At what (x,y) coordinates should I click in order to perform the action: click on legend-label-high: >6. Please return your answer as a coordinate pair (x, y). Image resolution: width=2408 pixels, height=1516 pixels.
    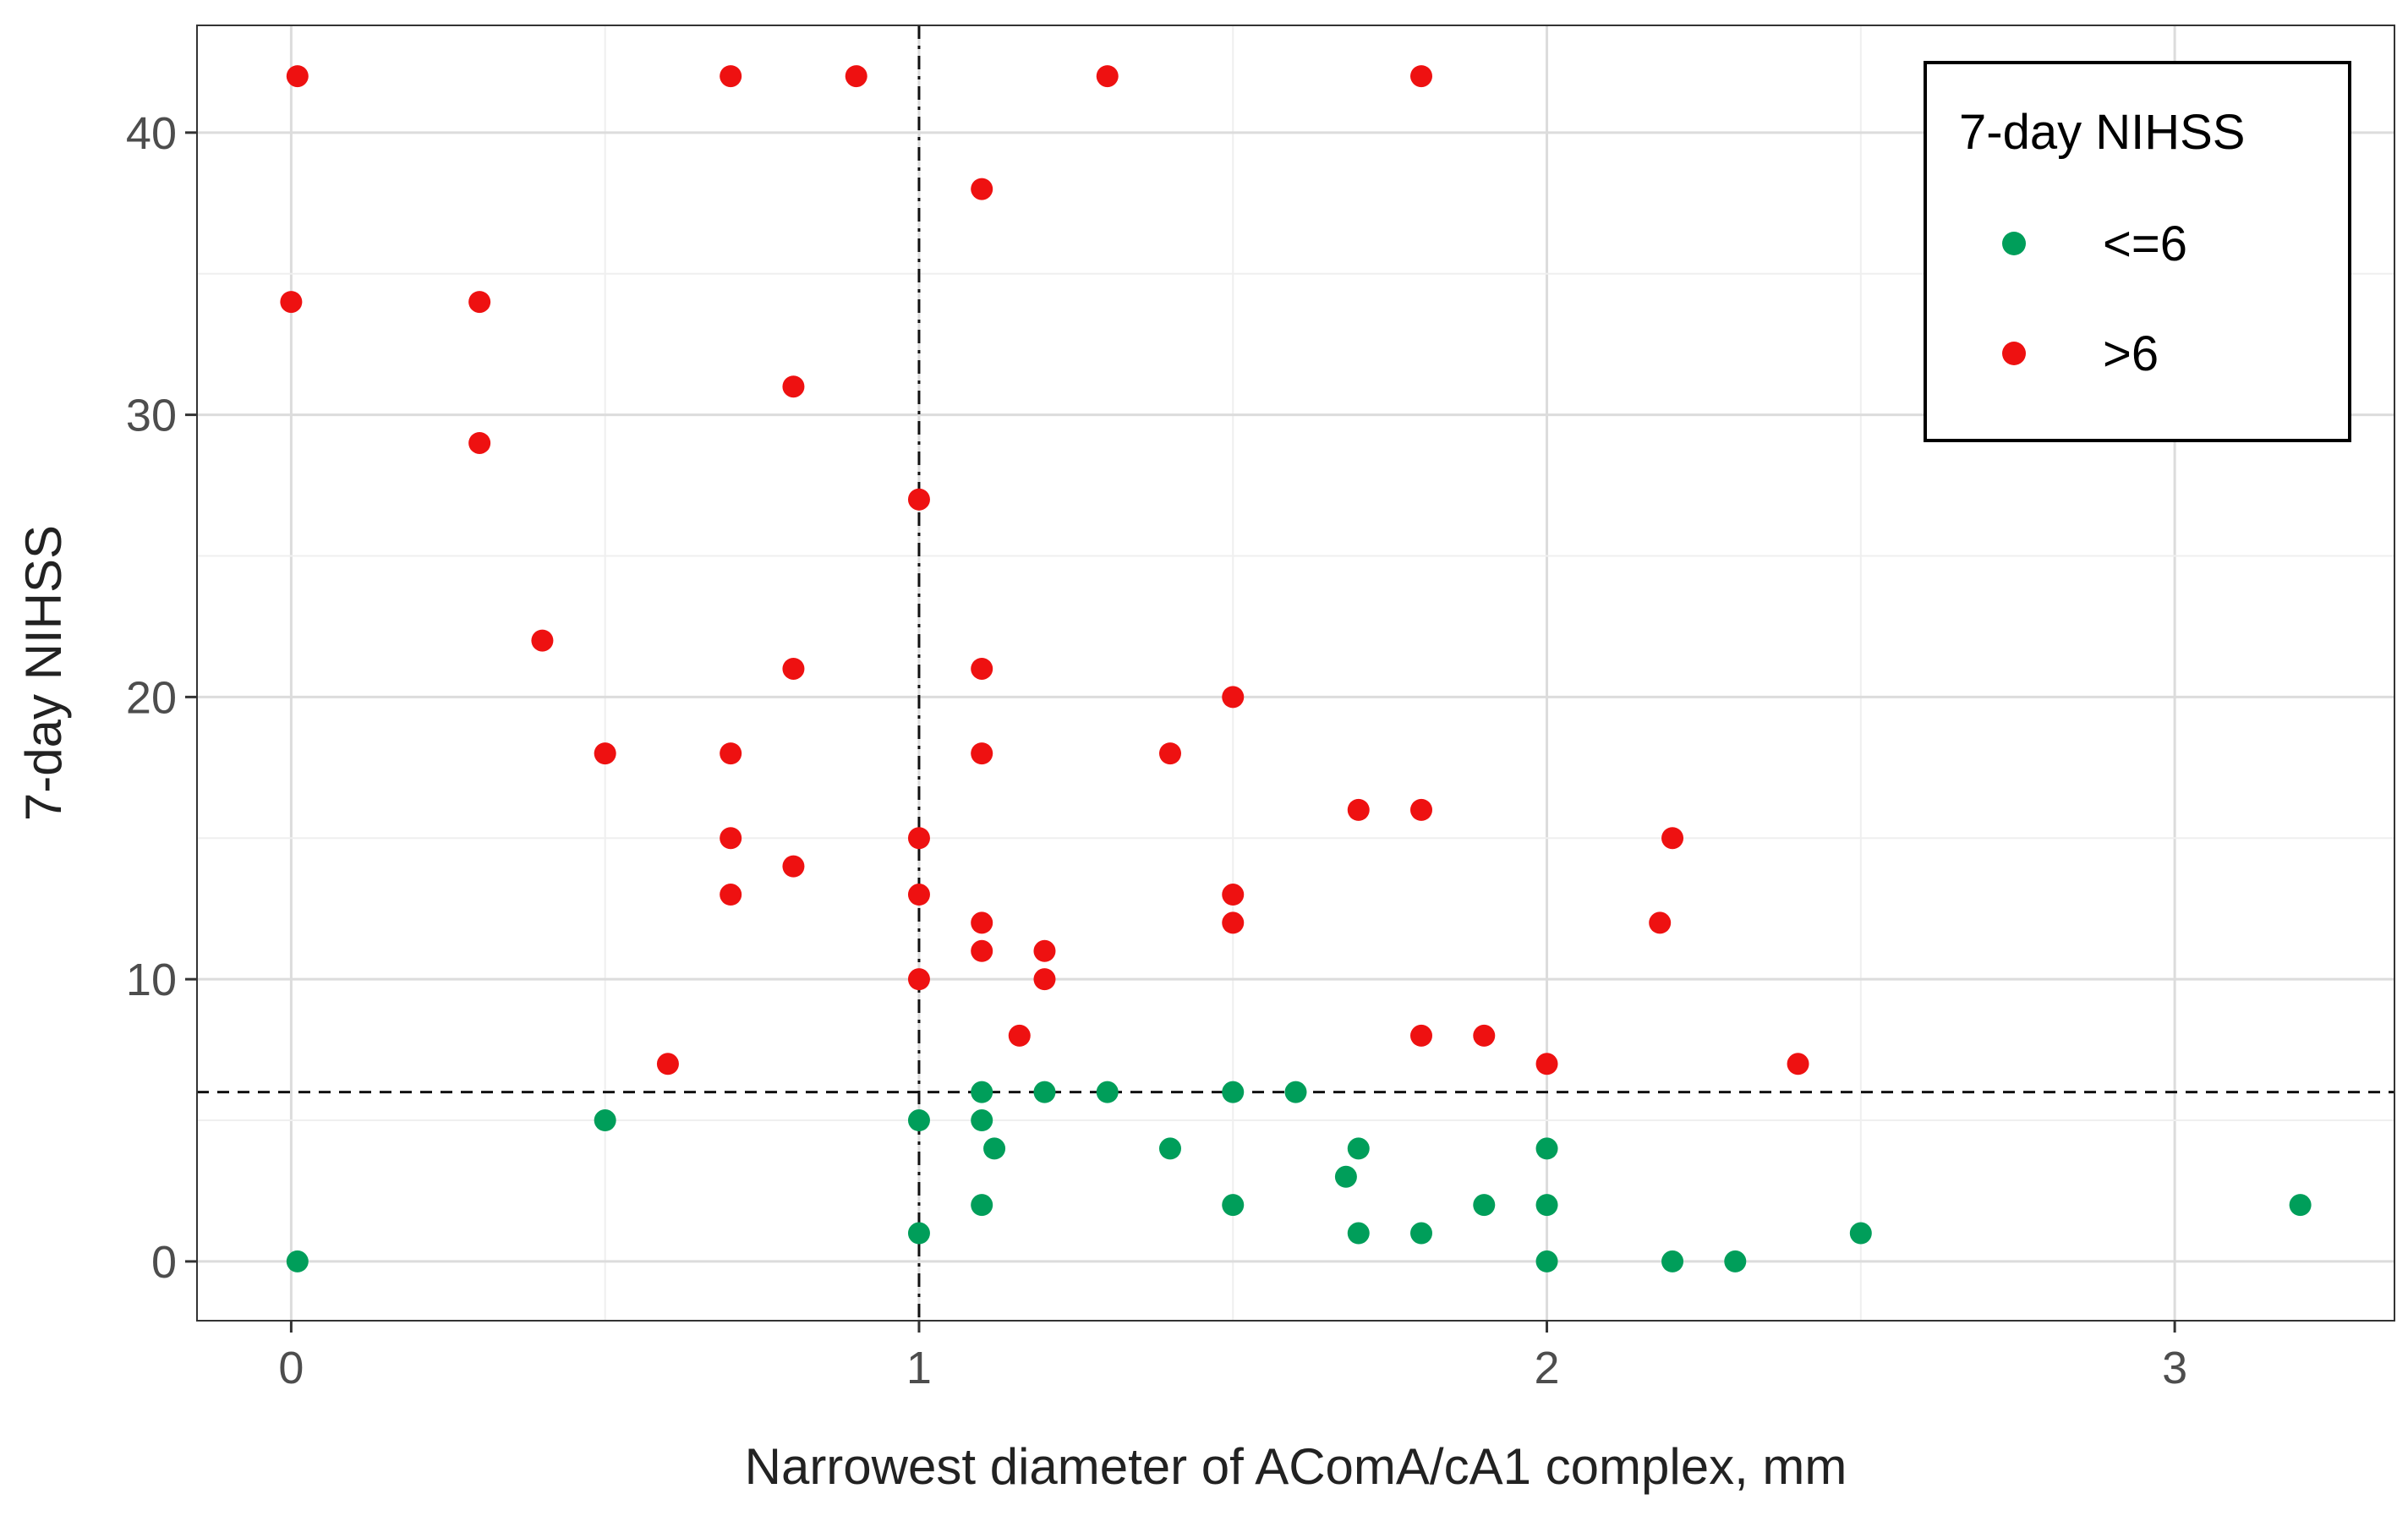
    Looking at the image, I should click on (2131, 354).